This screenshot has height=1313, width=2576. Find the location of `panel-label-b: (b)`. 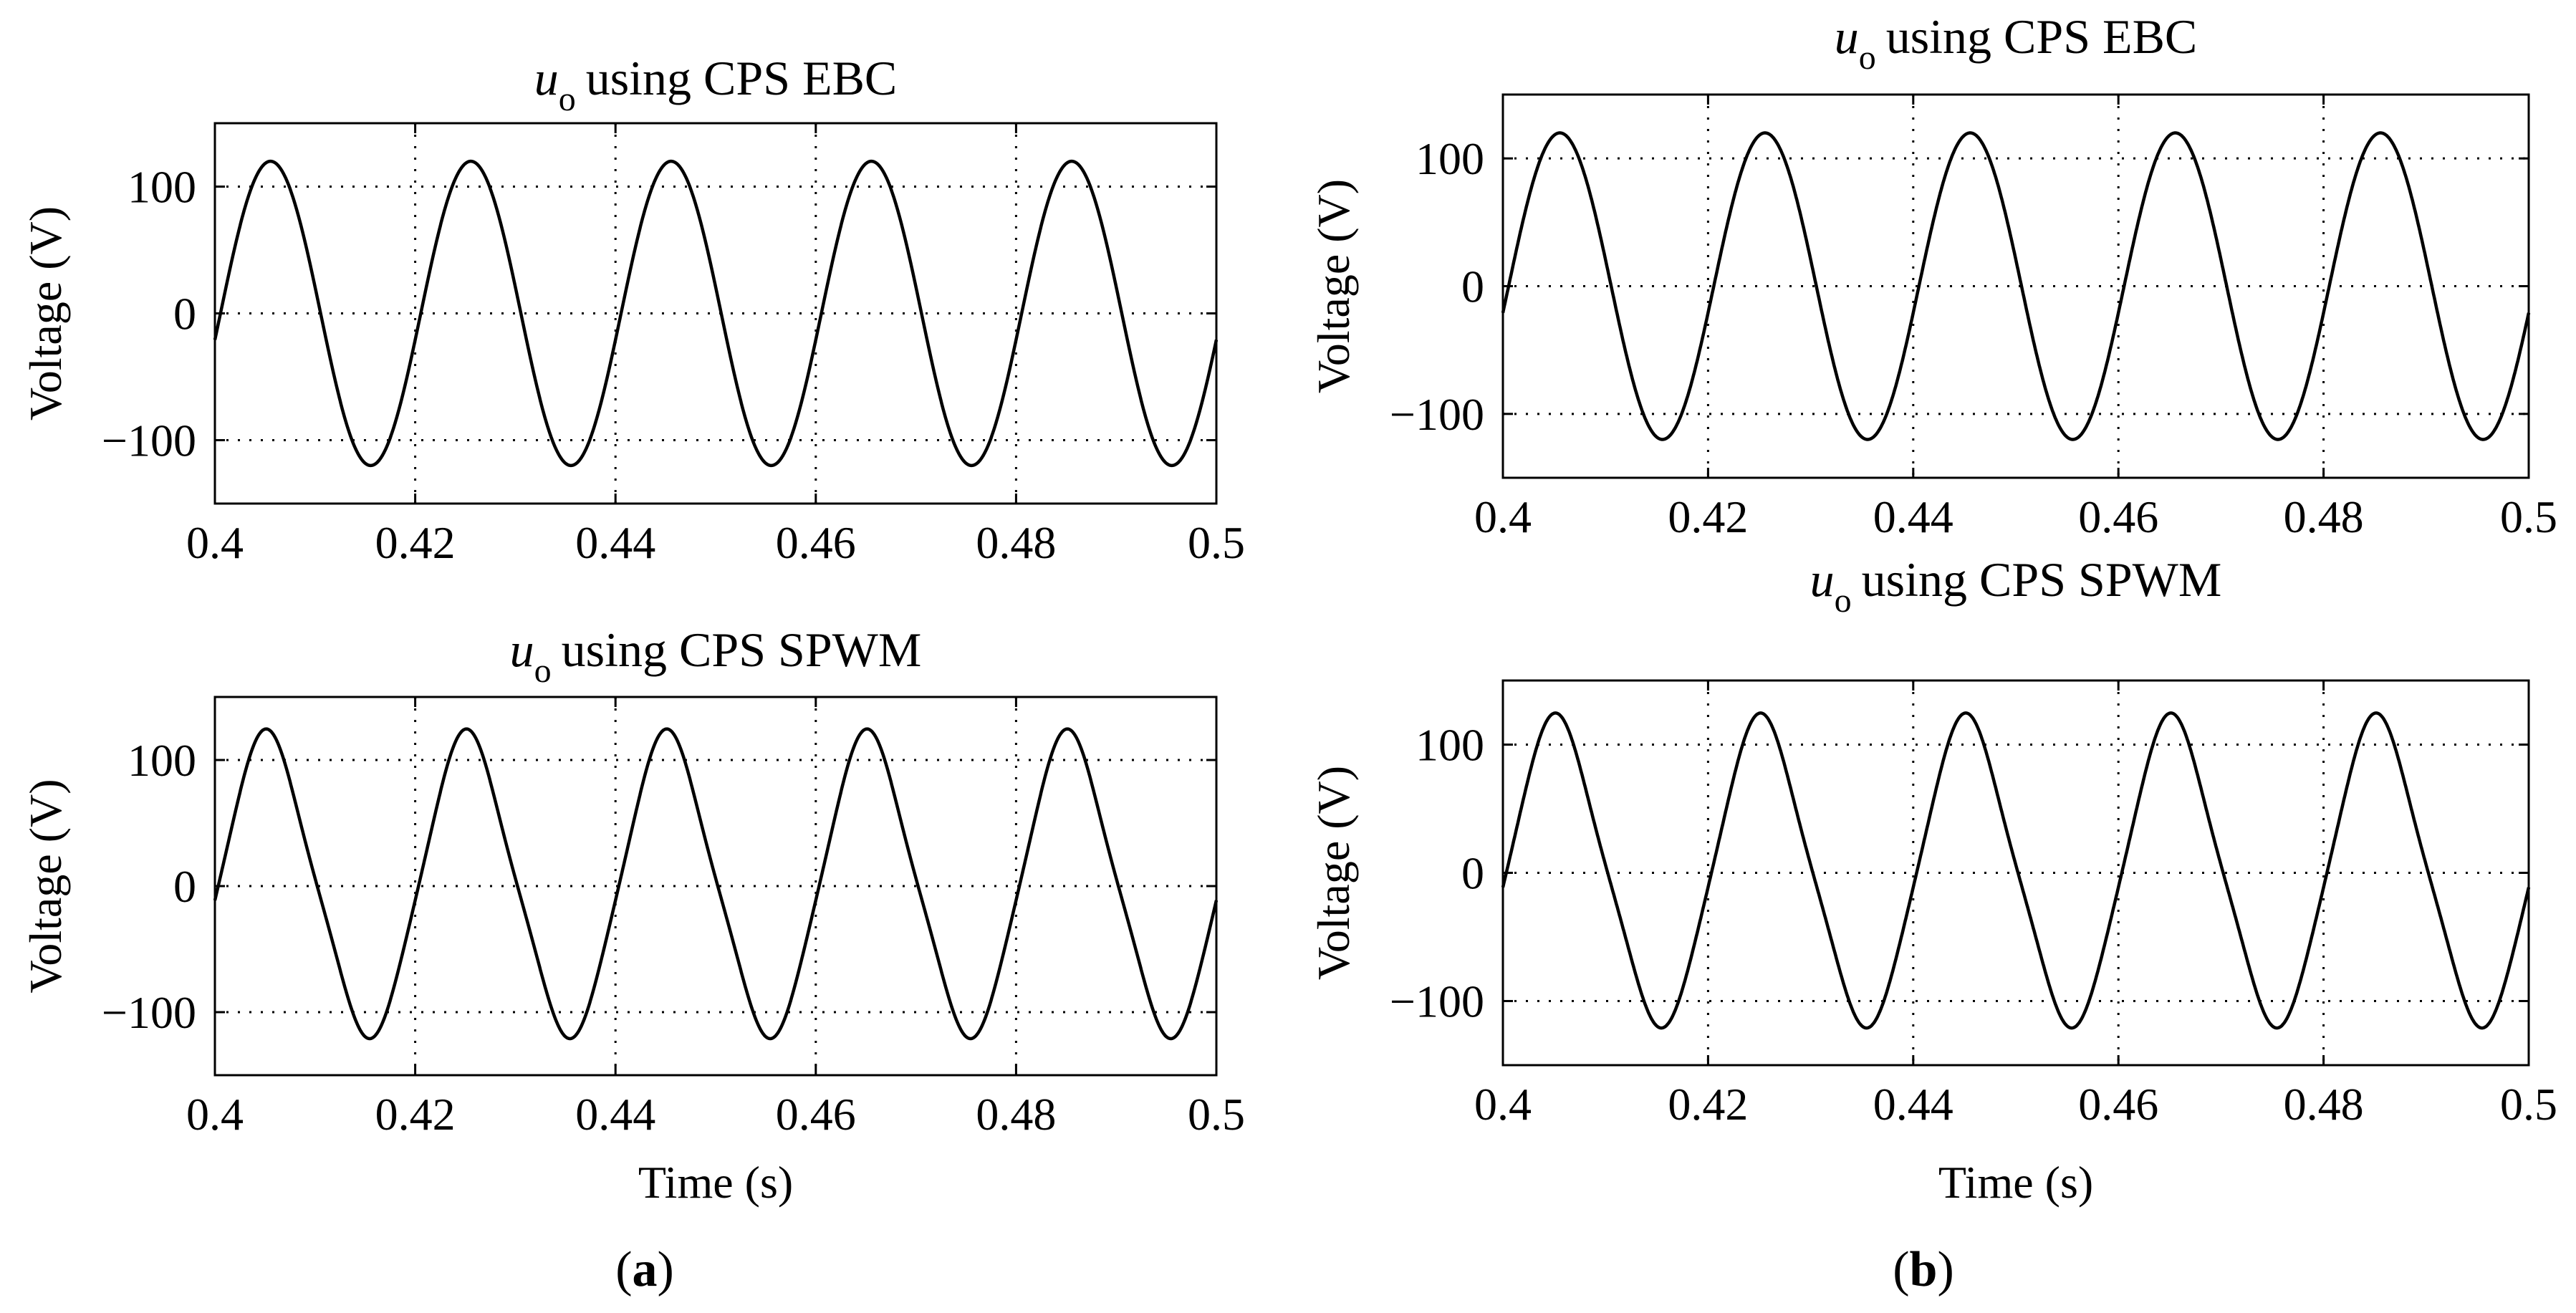

panel-label-b: (b) is located at coordinates (1924, 1269).